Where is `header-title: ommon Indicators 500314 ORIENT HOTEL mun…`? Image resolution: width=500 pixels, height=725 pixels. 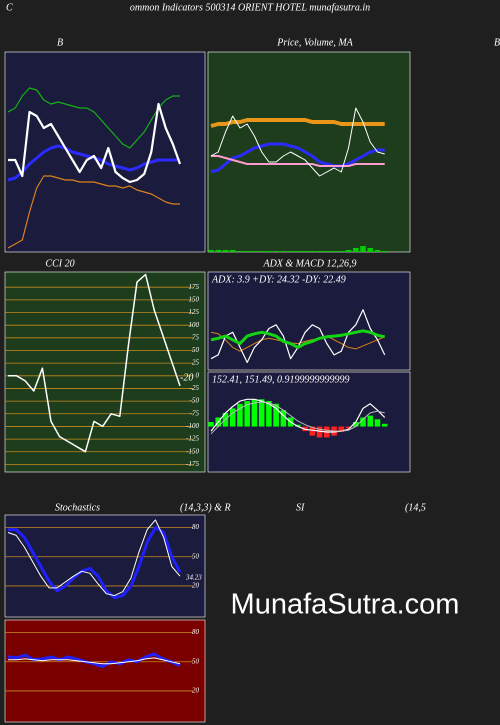
header-title: ommon Indicators 500314 ORIENT HOTEL mun… is located at coordinates (250, 7).